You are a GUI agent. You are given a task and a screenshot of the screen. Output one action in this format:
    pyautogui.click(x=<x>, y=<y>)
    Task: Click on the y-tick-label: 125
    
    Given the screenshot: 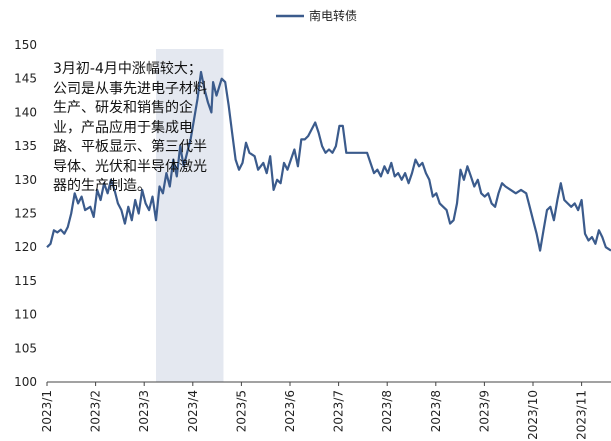 What is the action you would take?
    pyautogui.click(x=25, y=214)
    